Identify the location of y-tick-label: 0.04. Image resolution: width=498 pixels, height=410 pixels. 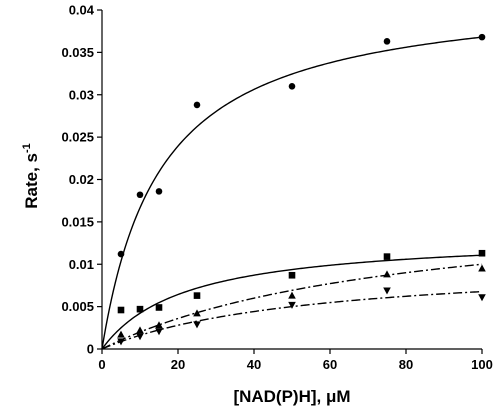
(82, 10).